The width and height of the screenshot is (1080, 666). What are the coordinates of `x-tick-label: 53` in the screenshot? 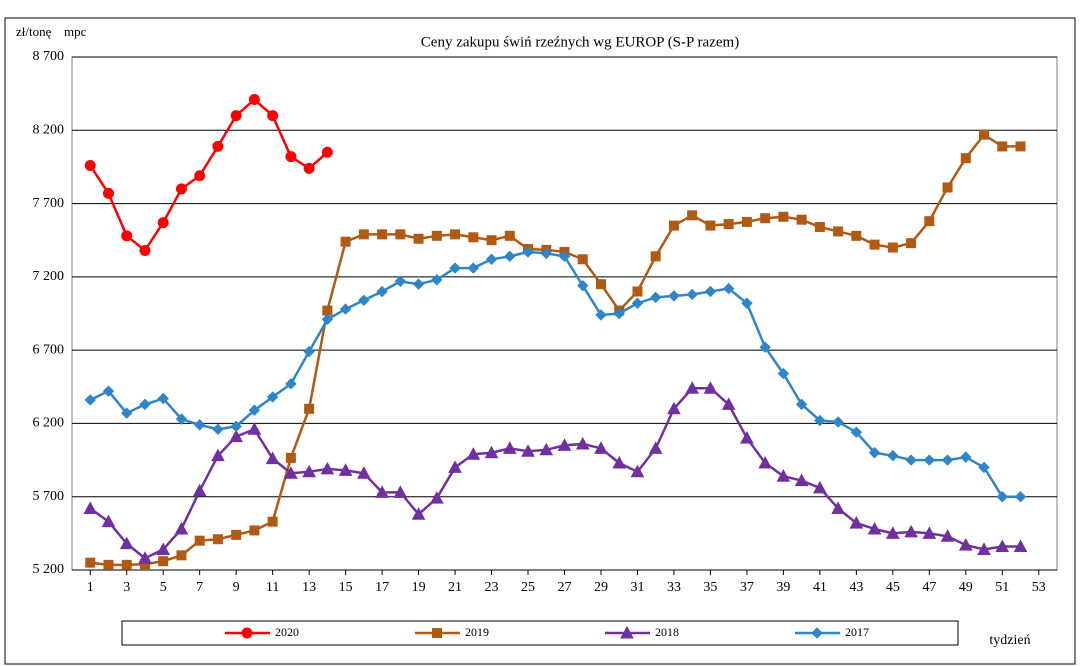 It's located at (1039, 587).